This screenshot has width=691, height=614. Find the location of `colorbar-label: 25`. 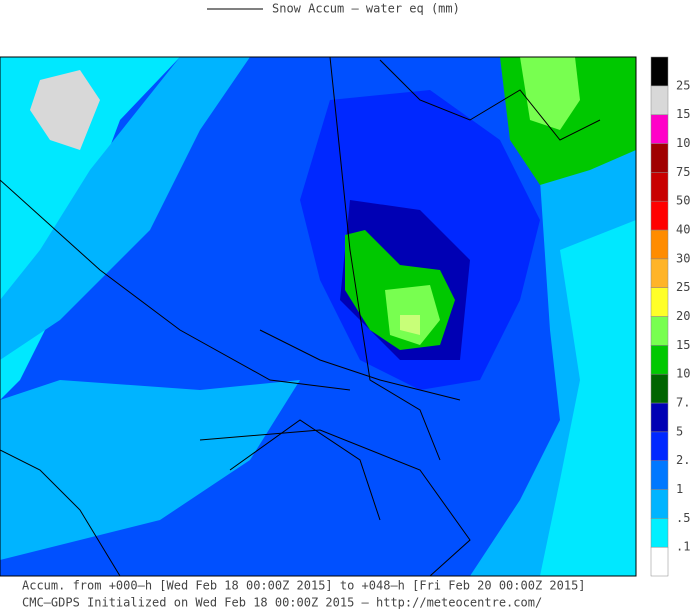

colorbar-label: 25 is located at coordinates (683, 287).